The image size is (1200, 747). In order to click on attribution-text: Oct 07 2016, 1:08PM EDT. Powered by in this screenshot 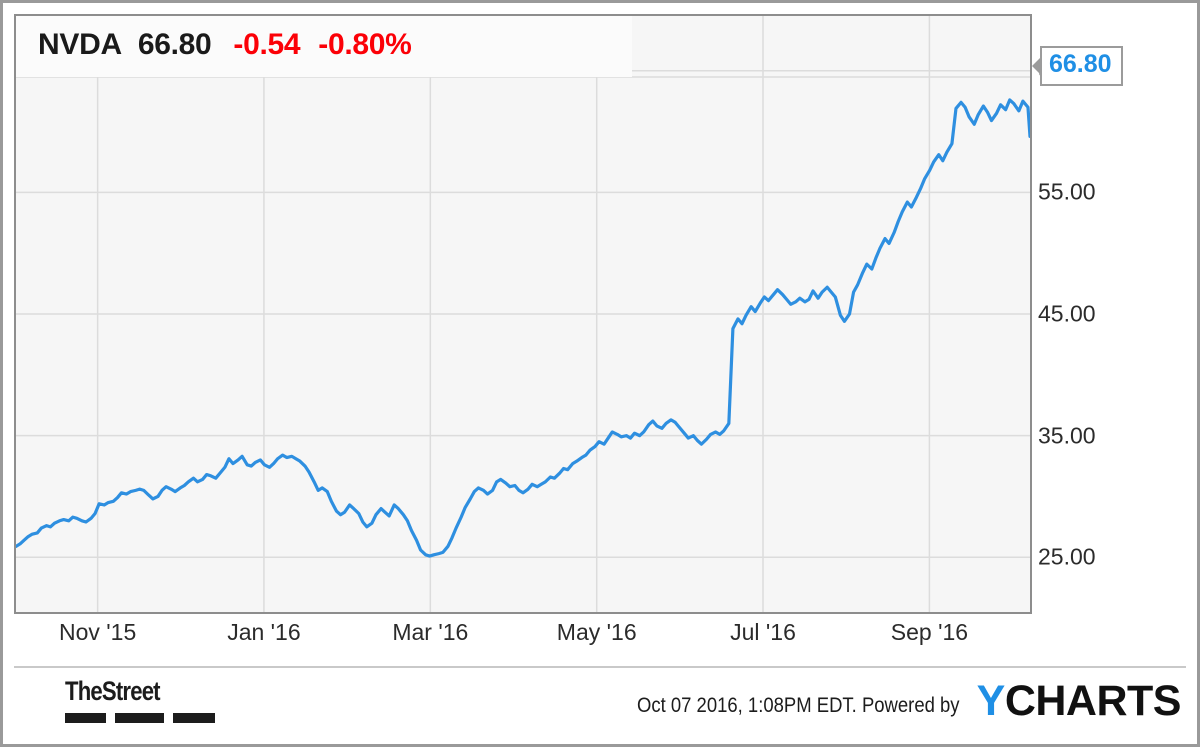, I will do `click(798, 705)`.